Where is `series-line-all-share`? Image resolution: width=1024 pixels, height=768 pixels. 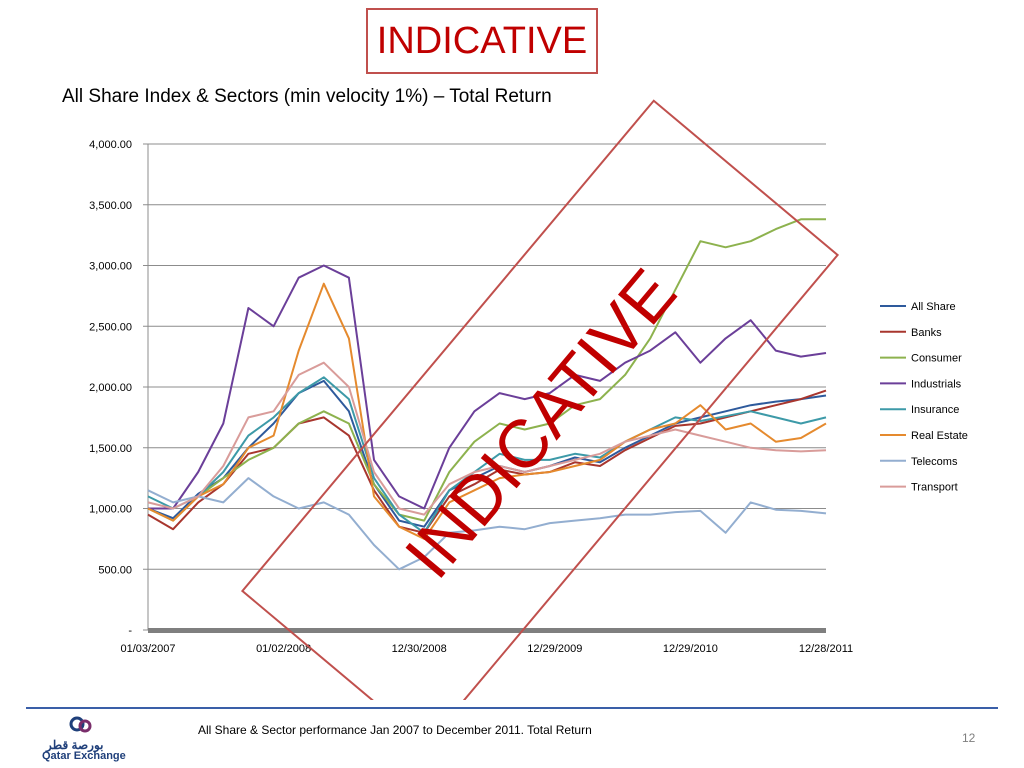
series-line-all-share is located at coordinates (487, 453).